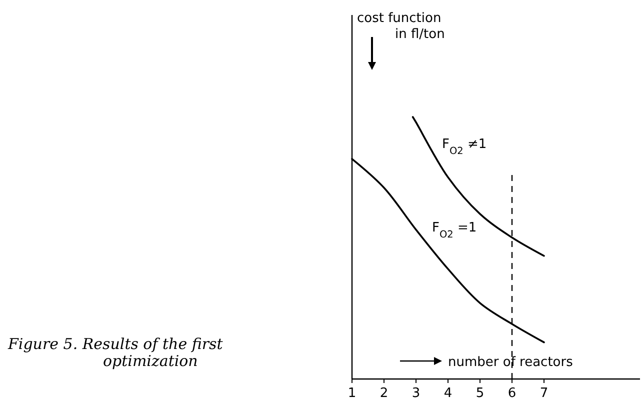 This screenshot has width=642, height=407. I want to click on x-tick-label: 2, so click(384, 393).